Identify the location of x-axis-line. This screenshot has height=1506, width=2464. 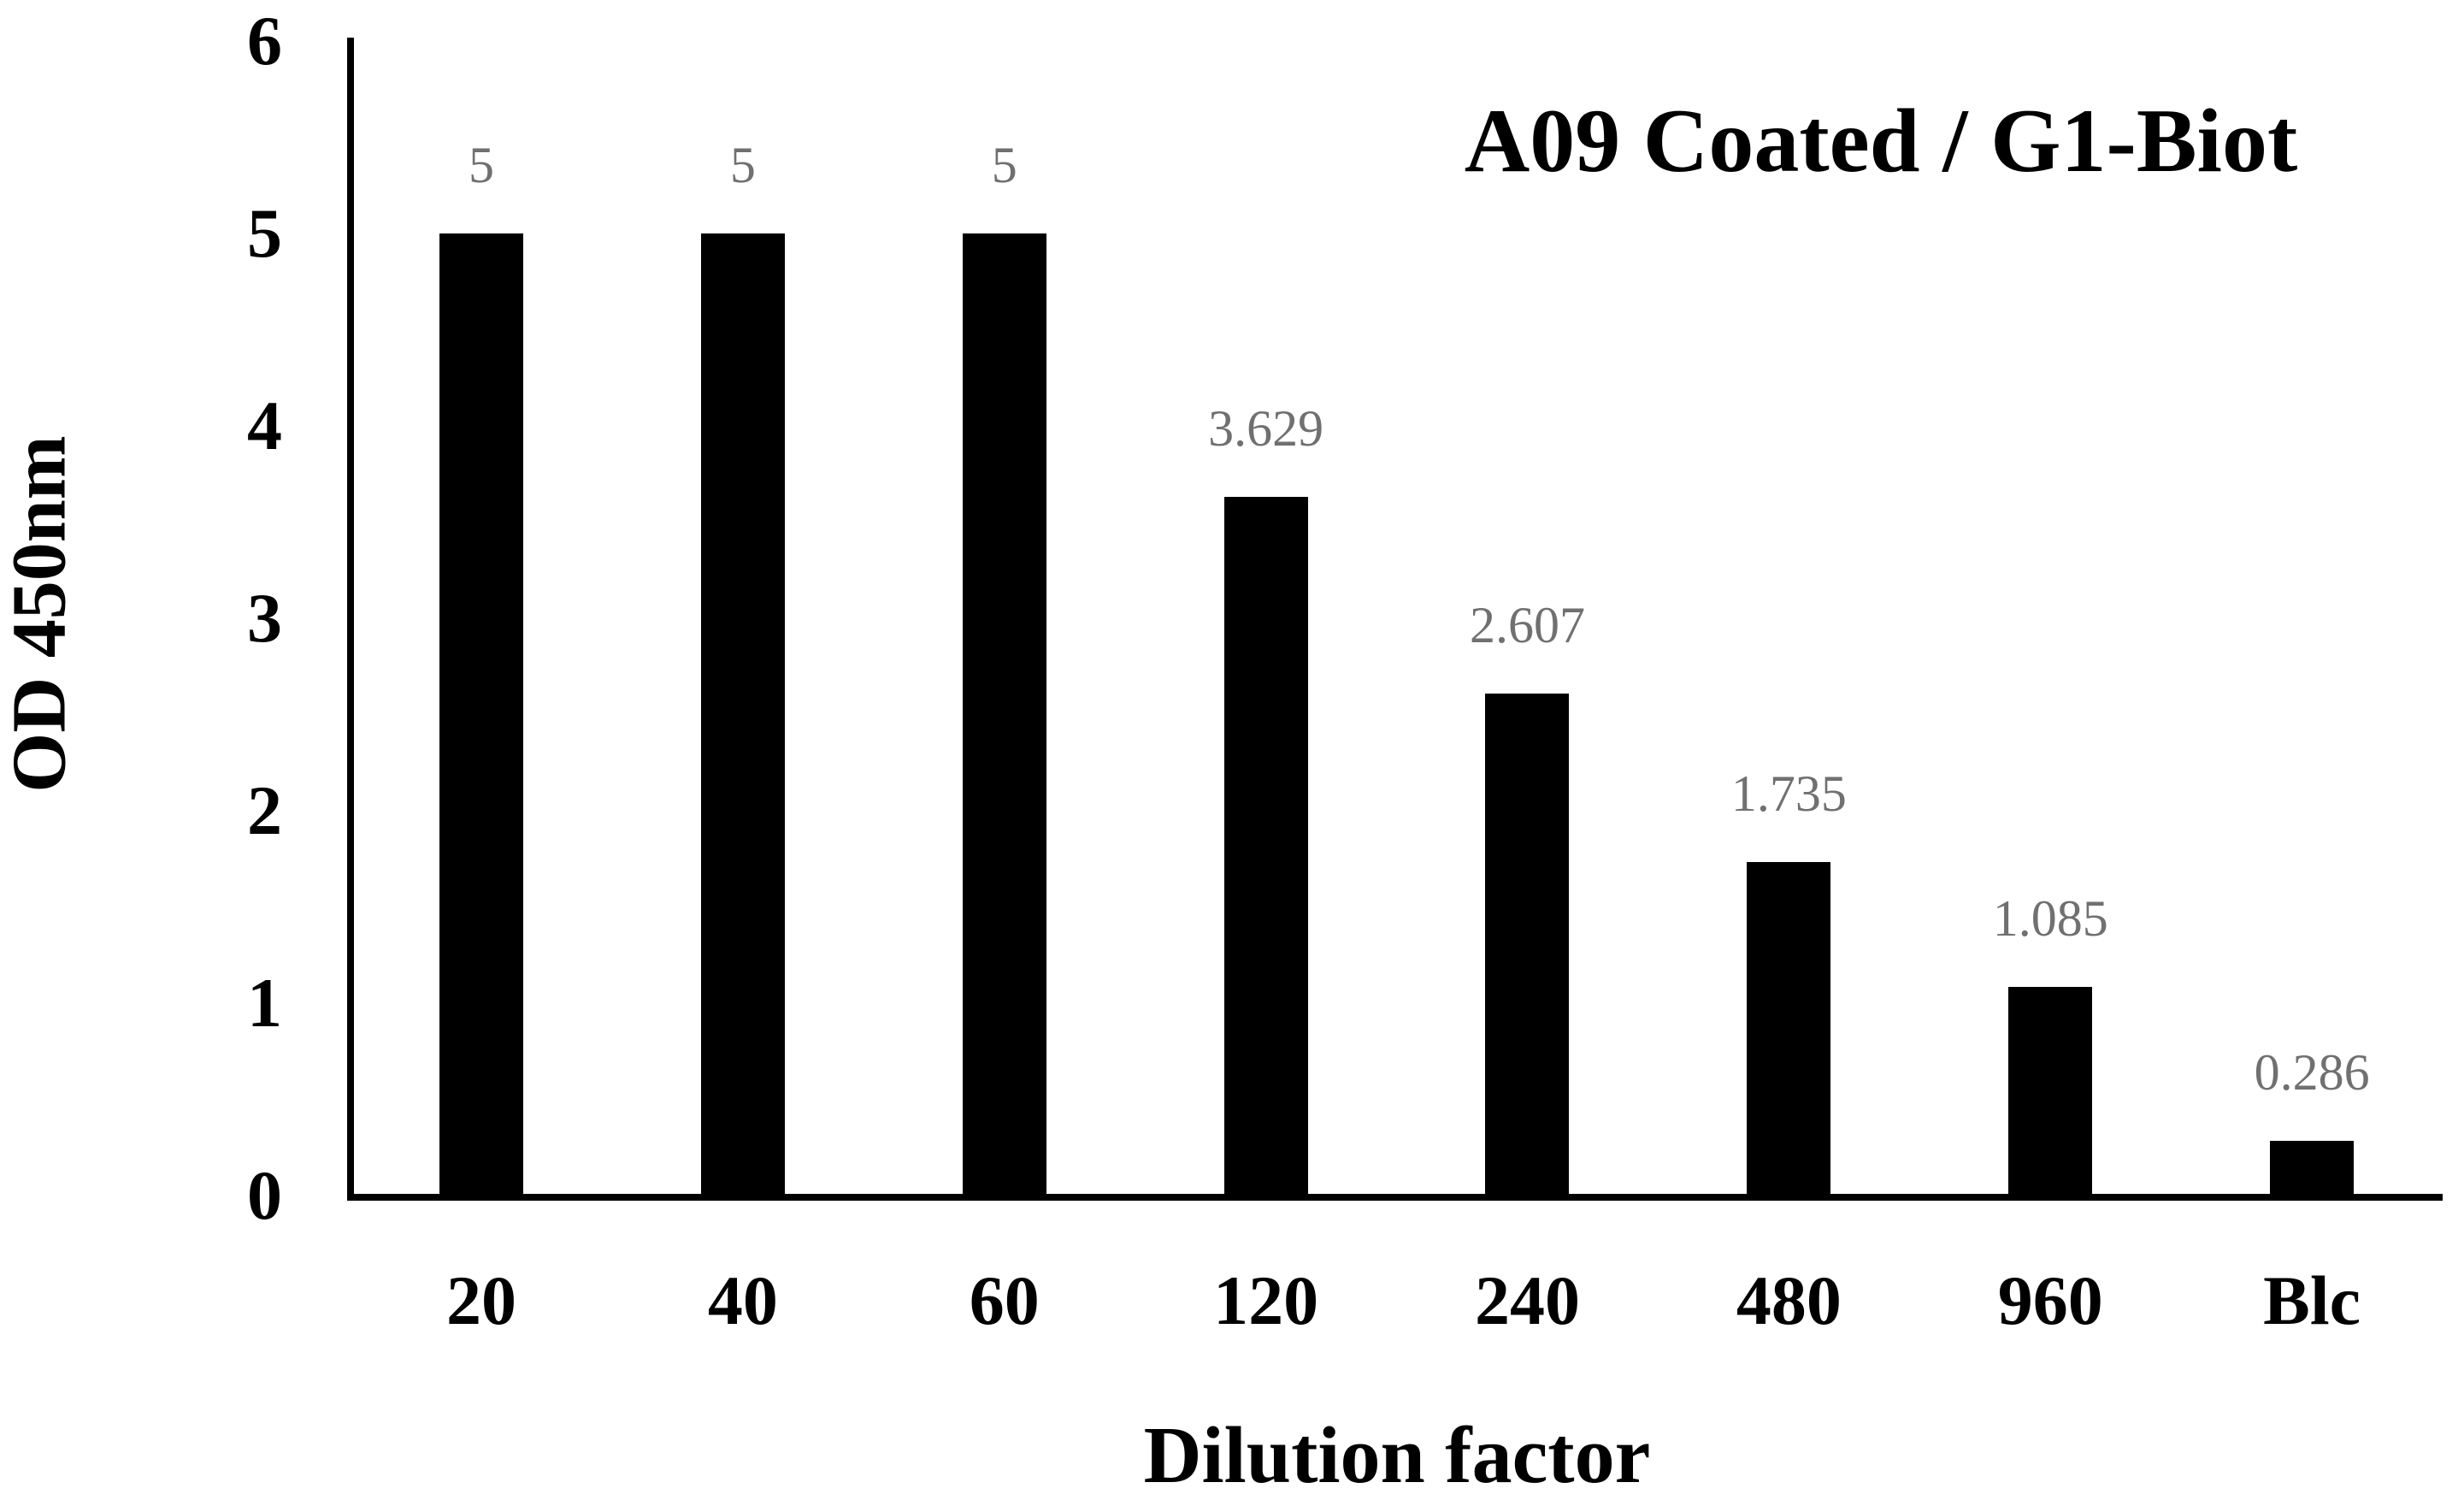
(1395, 1198).